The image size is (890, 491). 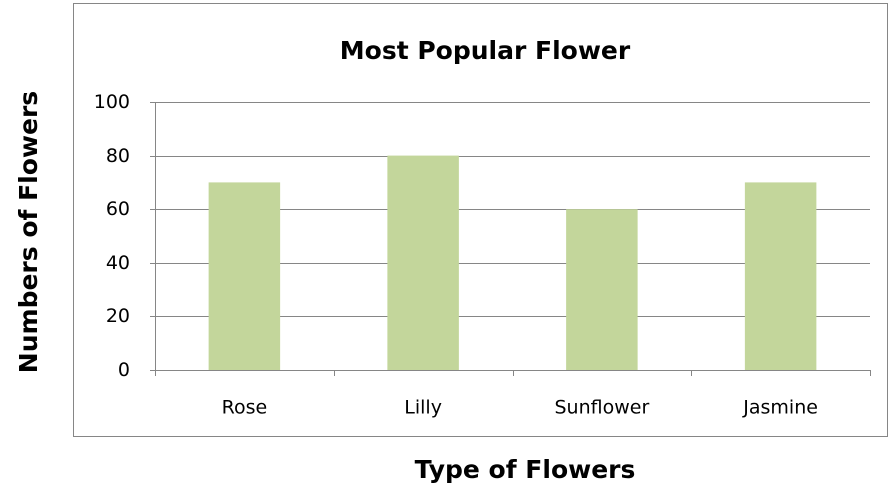 What do you see at coordinates (118, 156) in the screenshot?
I see `y-tick-label: 80` at bounding box center [118, 156].